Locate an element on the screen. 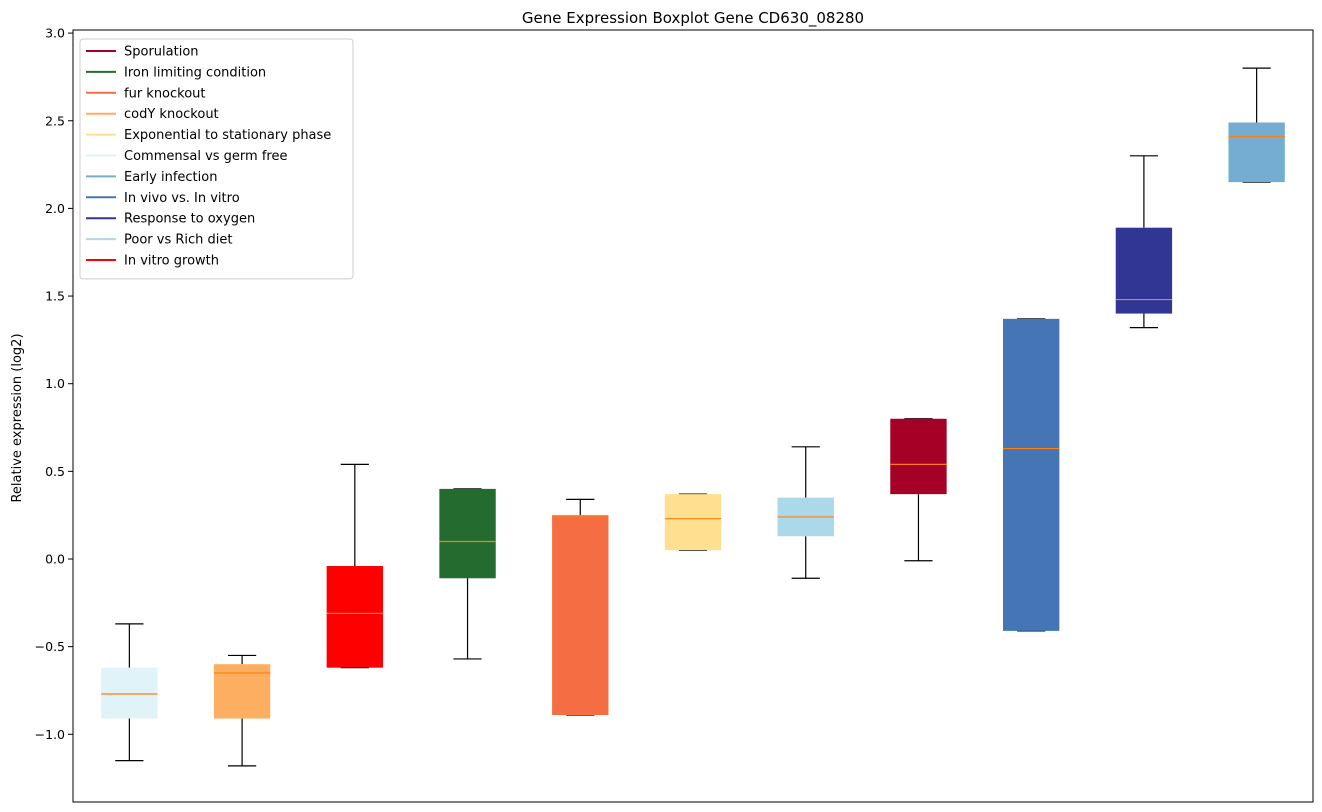 This screenshot has height=812, width=1322. y-tick-label: 2.5 is located at coordinates (55, 120).